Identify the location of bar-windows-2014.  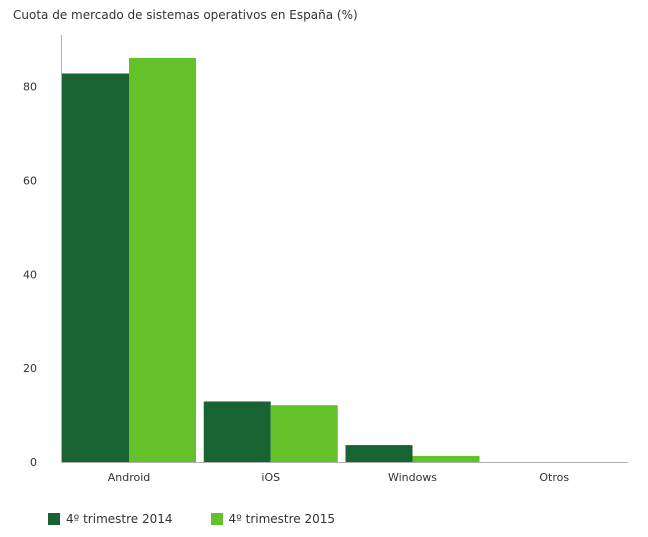
(379, 453).